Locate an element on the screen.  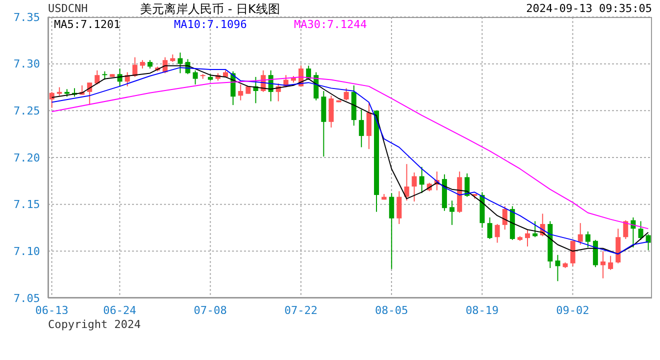
text: MA5:7.1201 is located at coordinates (87, 24).